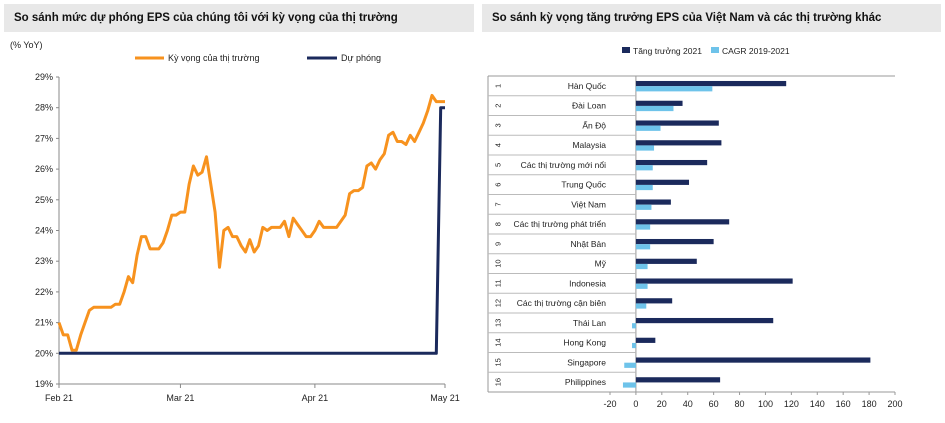  I want to click on x-tick-label: 0, so click(635, 404).